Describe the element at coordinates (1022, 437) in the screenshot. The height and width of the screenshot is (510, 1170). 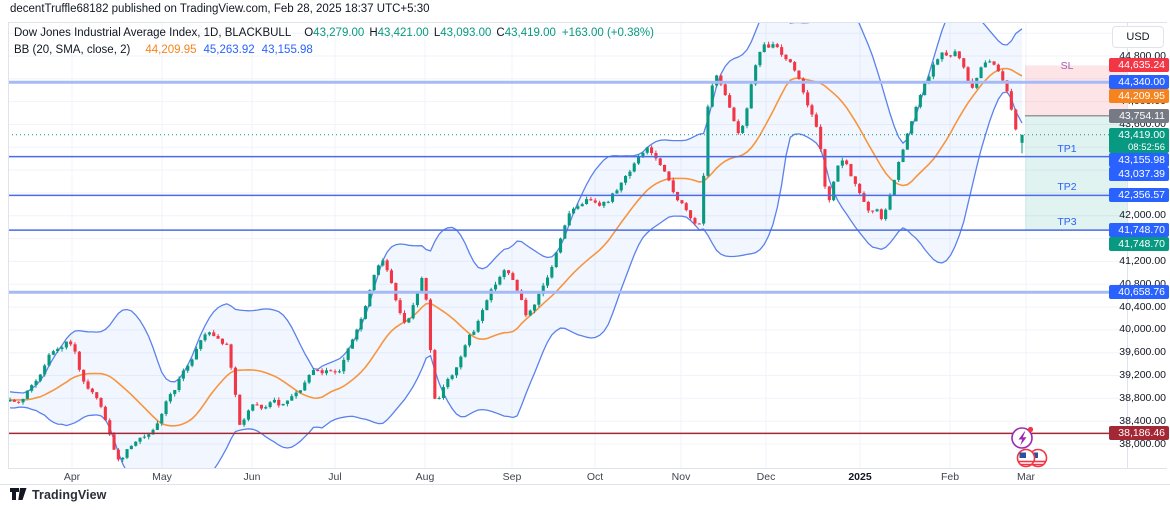
I see `lightning-event-icon` at that location.